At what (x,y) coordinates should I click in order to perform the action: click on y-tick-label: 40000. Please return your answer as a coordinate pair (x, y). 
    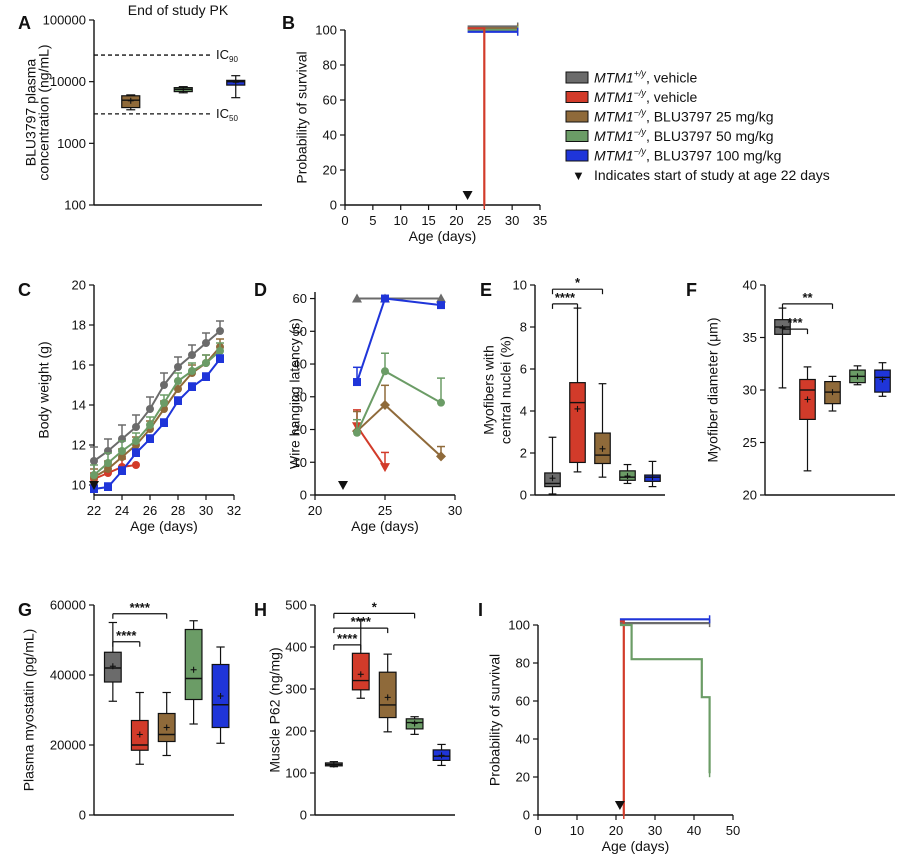
    Looking at the image, I should click on (68, 675).